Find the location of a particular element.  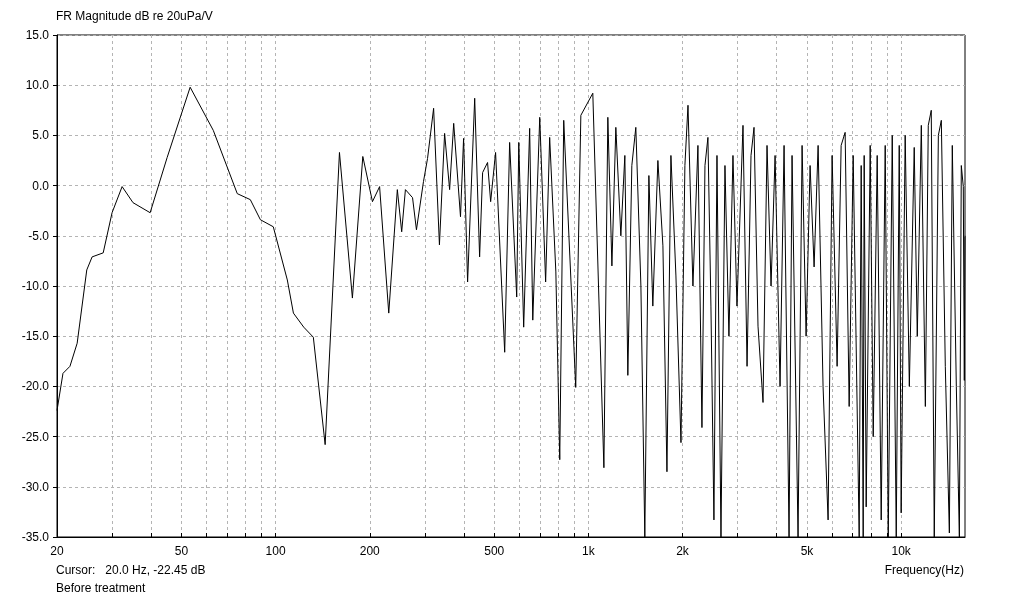

x-axis-title: Frequency(Hz) is located at coordinates (924, 570).